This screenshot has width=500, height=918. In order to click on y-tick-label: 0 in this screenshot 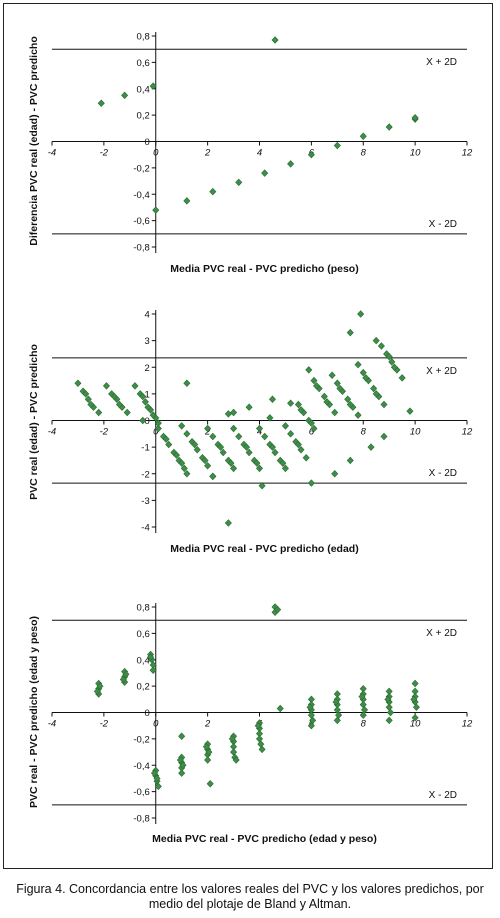, I will do `click(146, 421)`.